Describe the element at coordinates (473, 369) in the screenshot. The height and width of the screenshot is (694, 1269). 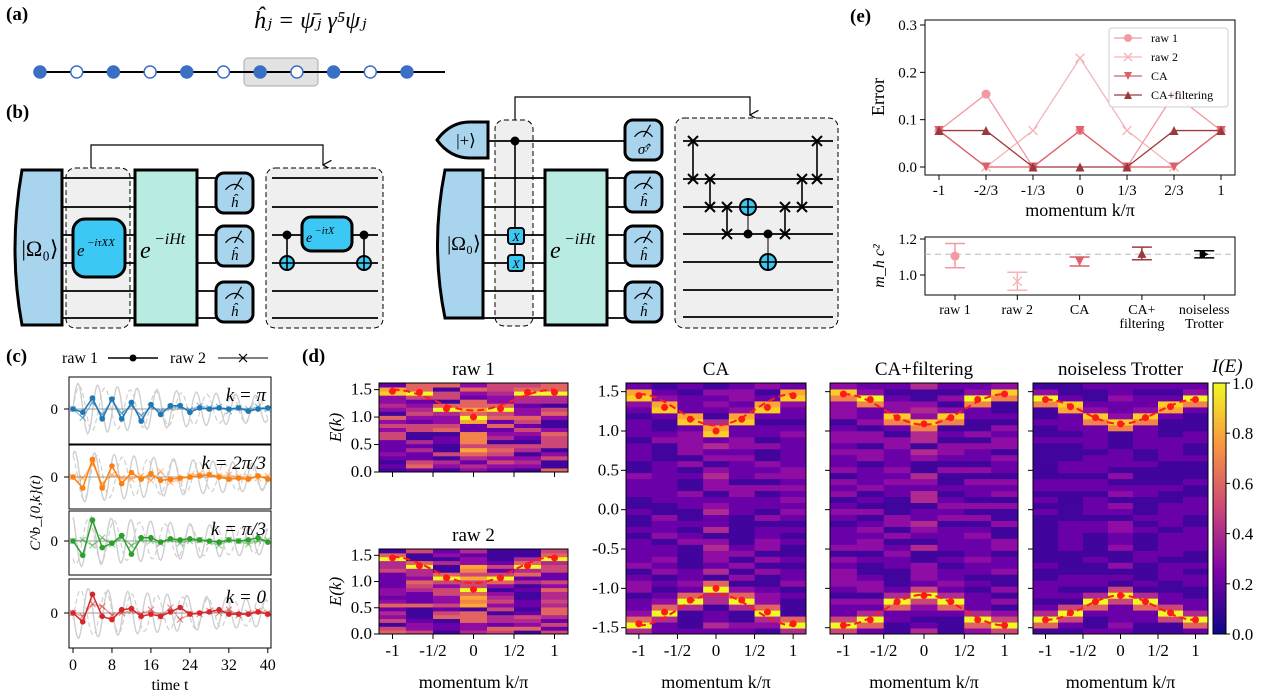
I see `heatmap-title: raw 1` at that location.